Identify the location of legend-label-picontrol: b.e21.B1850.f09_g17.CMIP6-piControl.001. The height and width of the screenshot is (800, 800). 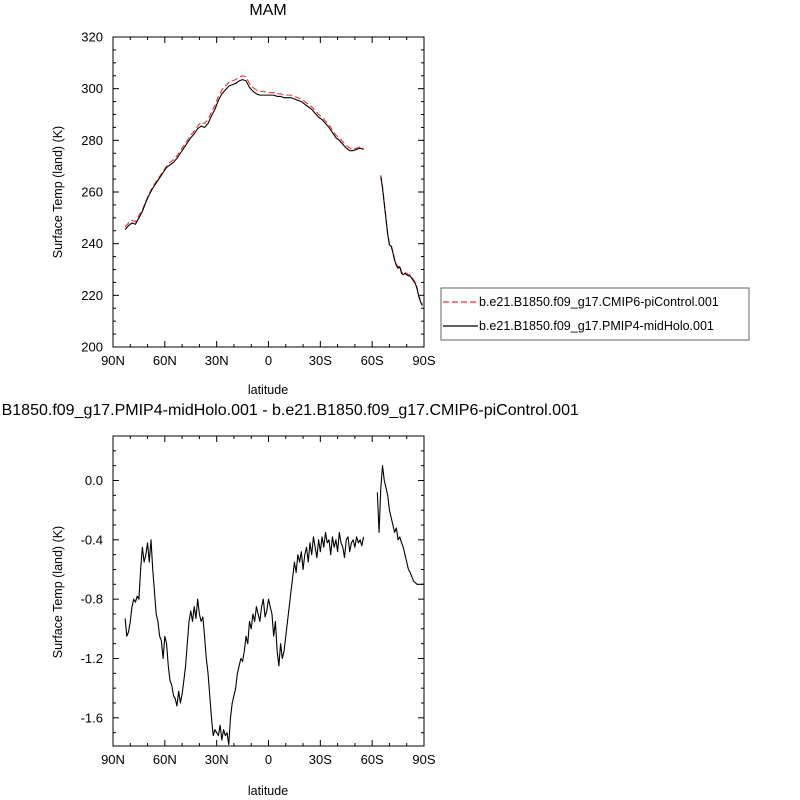
(599, 302).